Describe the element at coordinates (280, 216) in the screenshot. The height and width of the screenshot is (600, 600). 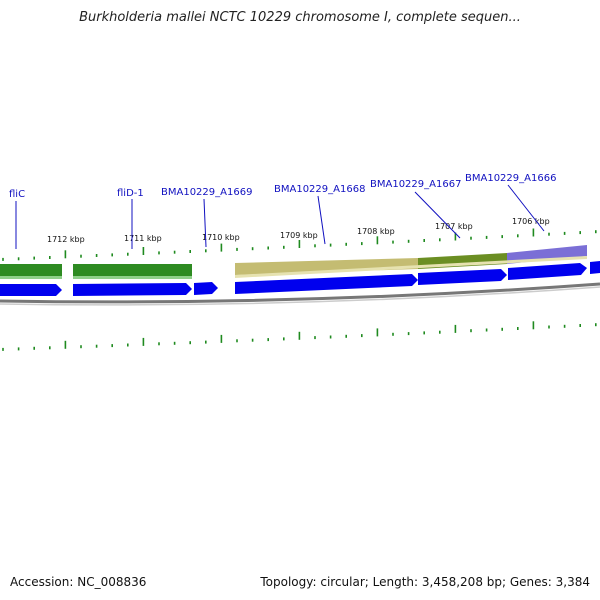
I see `gene-leader-lines` at that location.